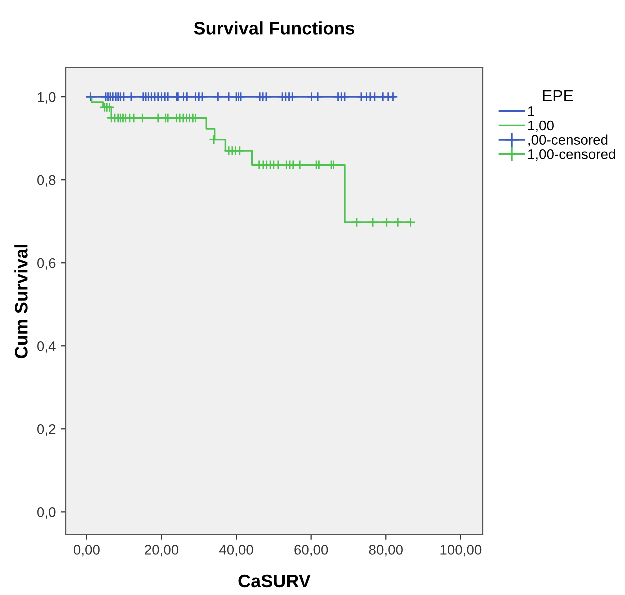 The height and width of the screenshot is (595, 625). I want to click on y-tick-label: 0,0, so click(47, 513).